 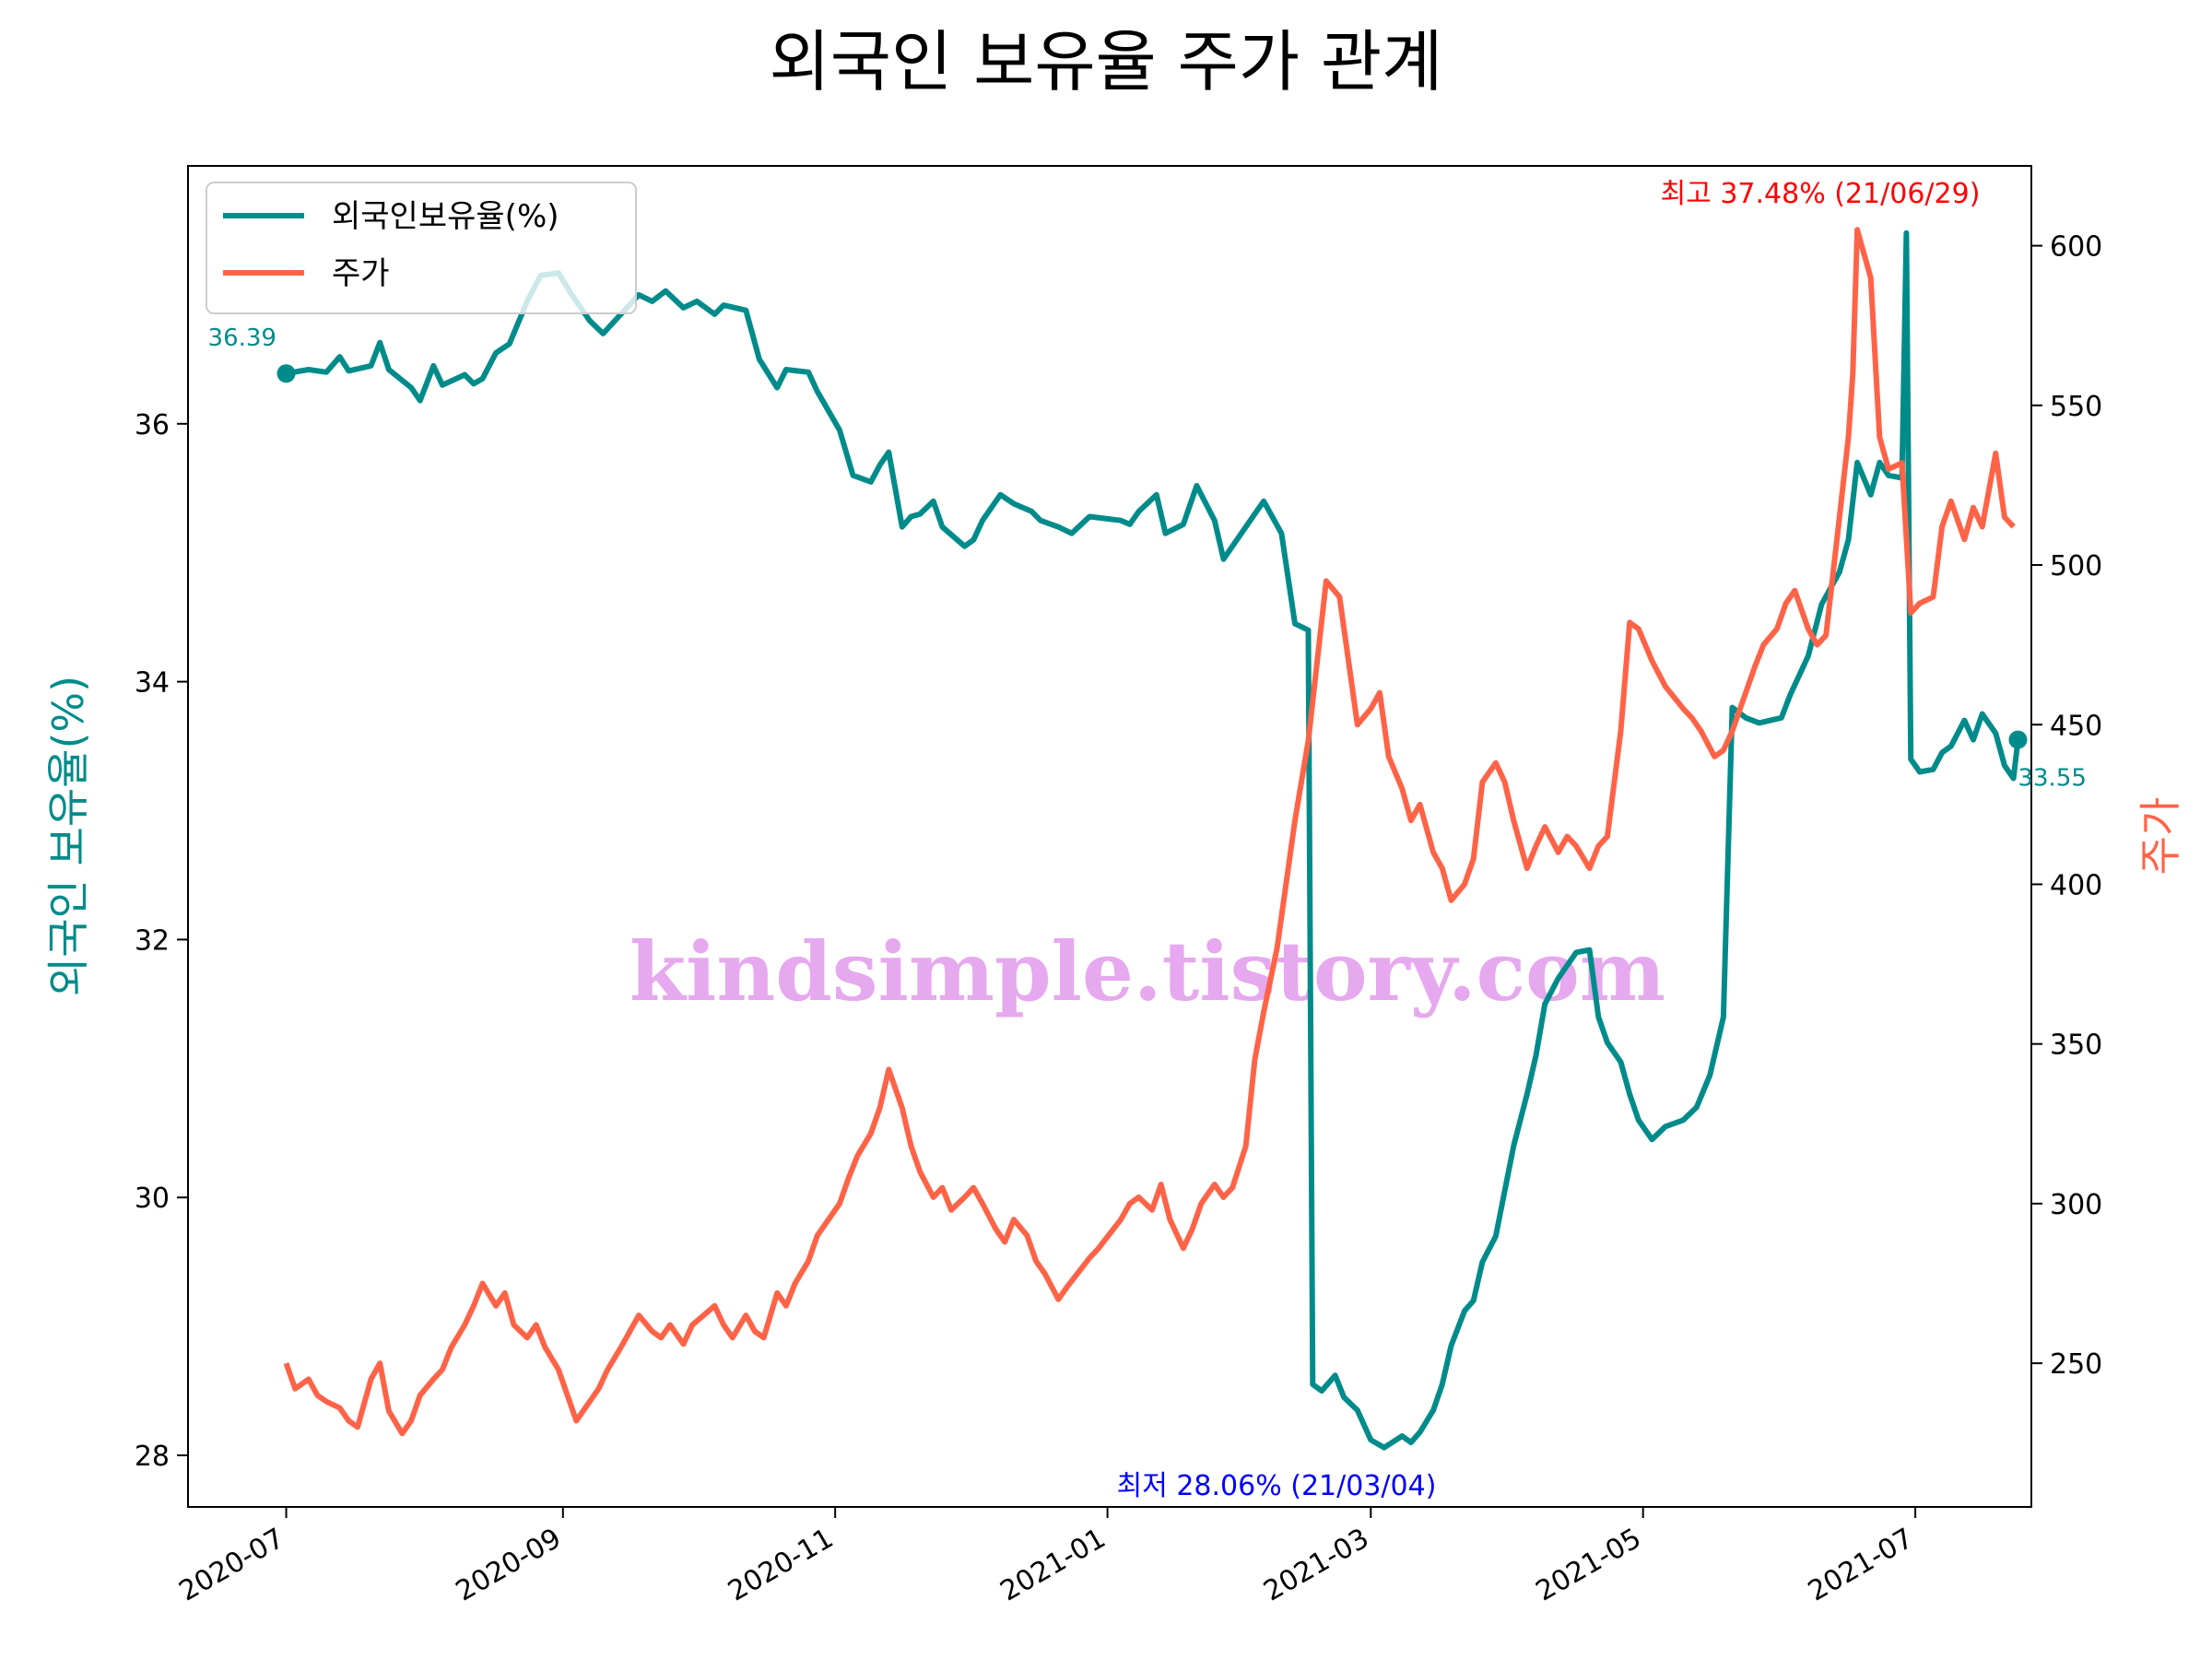 What do you see at coordinates (1861, 1565) in the screenshot?
I see `x-tick-label: 2021-07` at bounding box center [1861, 1565].